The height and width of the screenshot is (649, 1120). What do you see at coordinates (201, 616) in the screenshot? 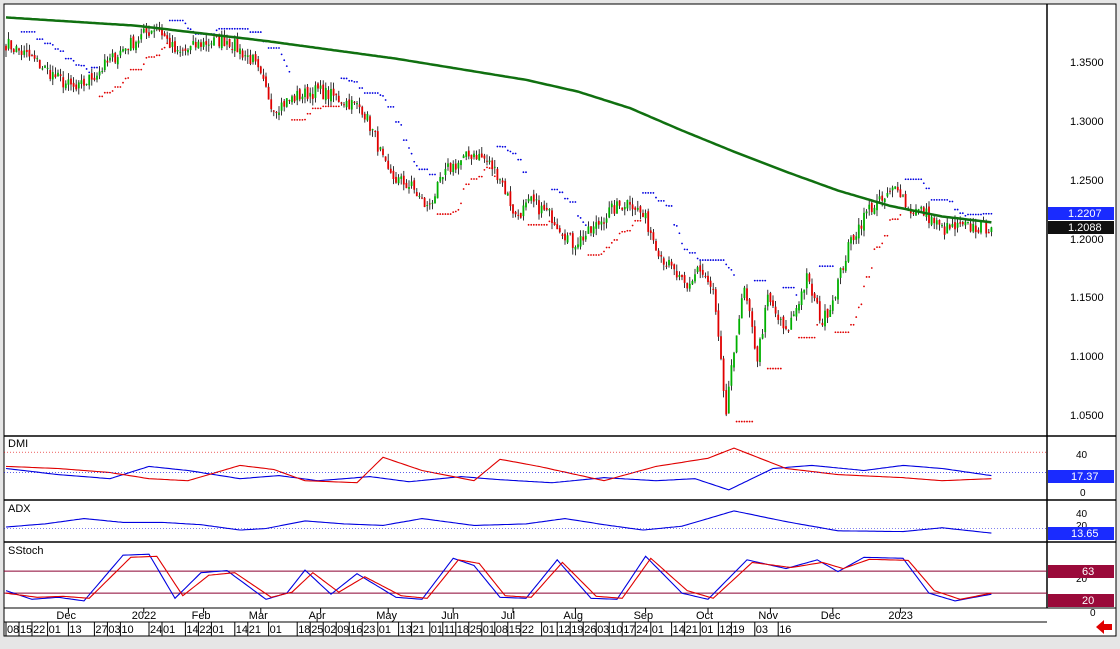
I see `month-label: Feb` at bounding box center [201, 616].